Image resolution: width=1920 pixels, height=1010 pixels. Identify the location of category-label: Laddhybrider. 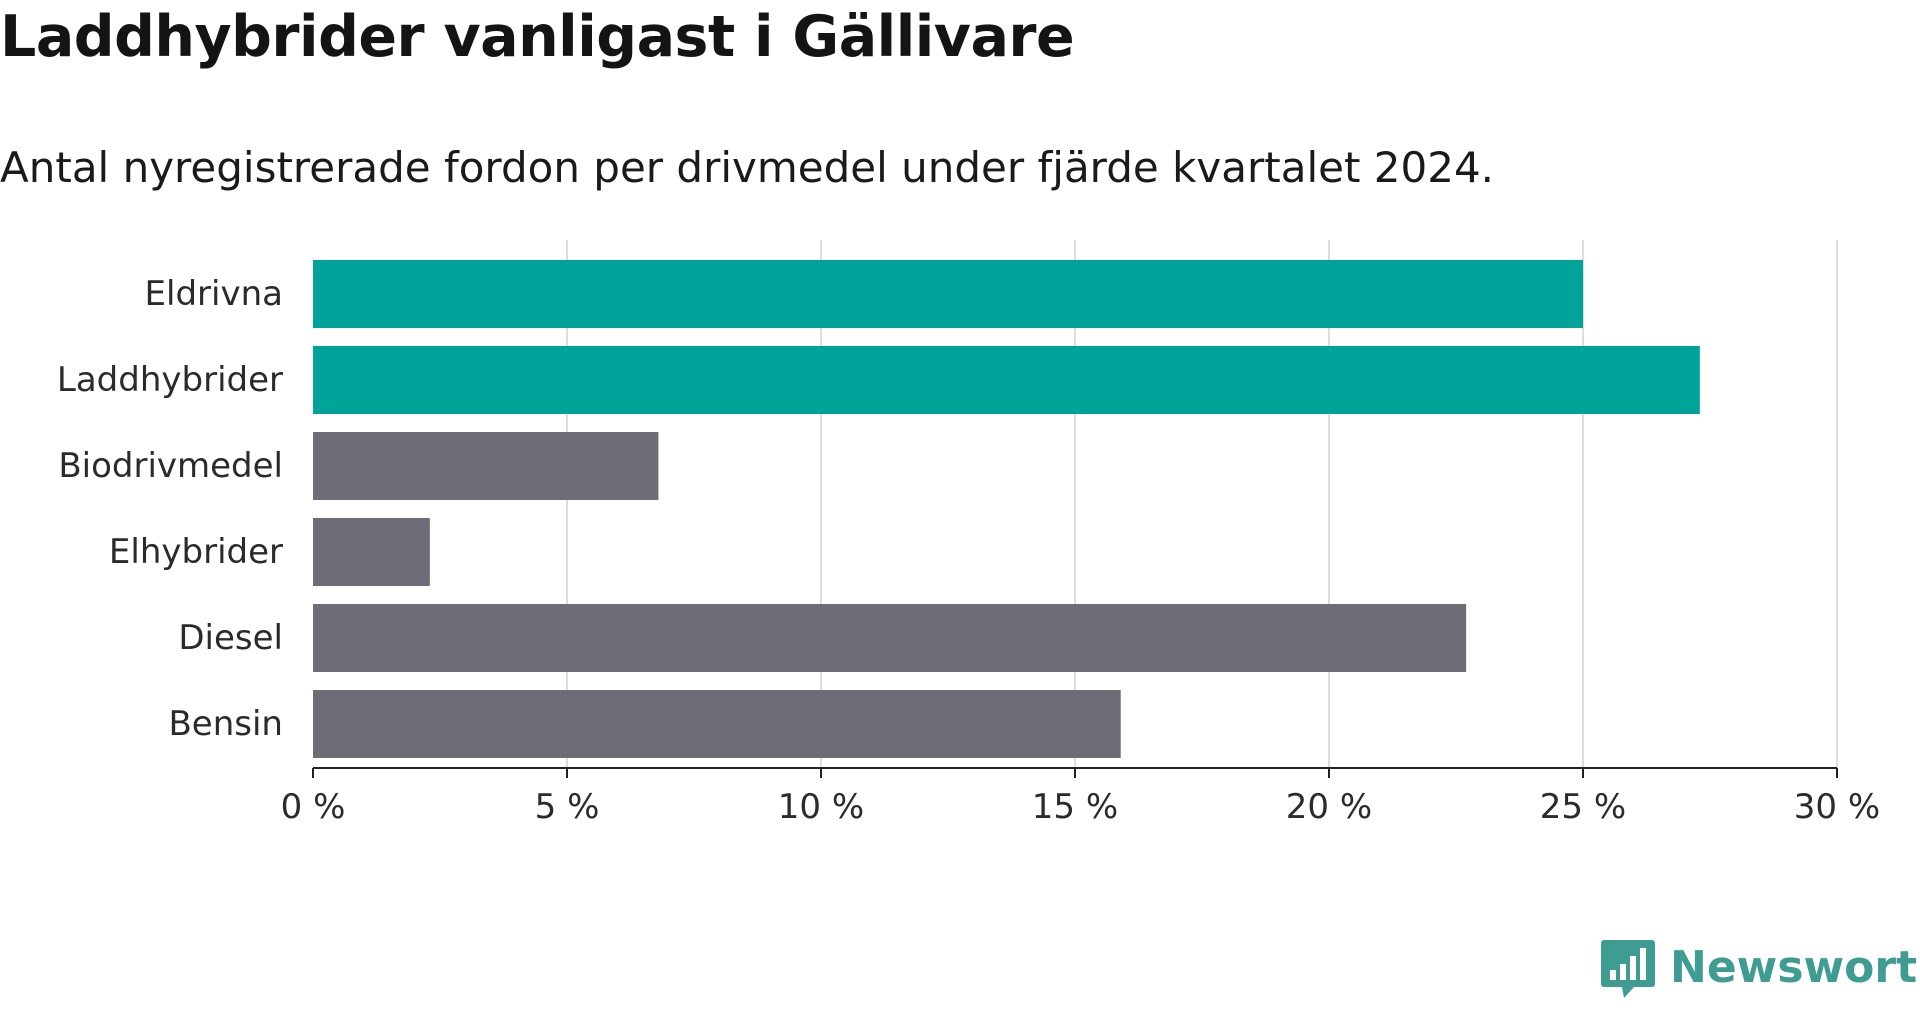
(170, 380).